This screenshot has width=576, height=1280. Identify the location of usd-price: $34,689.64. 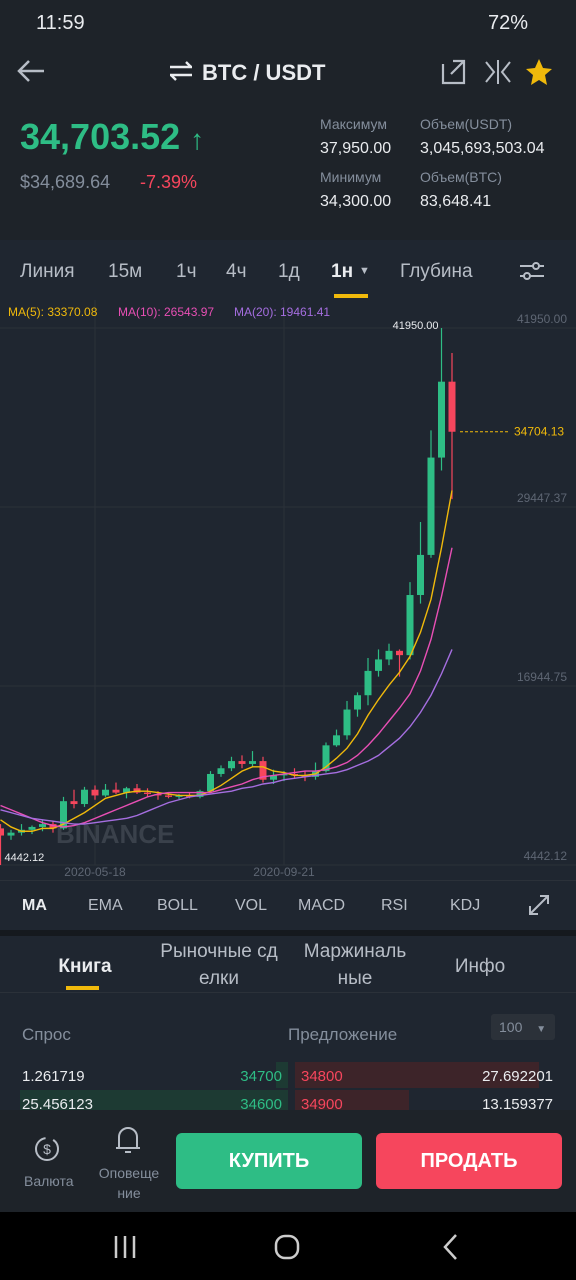
(65, 182).